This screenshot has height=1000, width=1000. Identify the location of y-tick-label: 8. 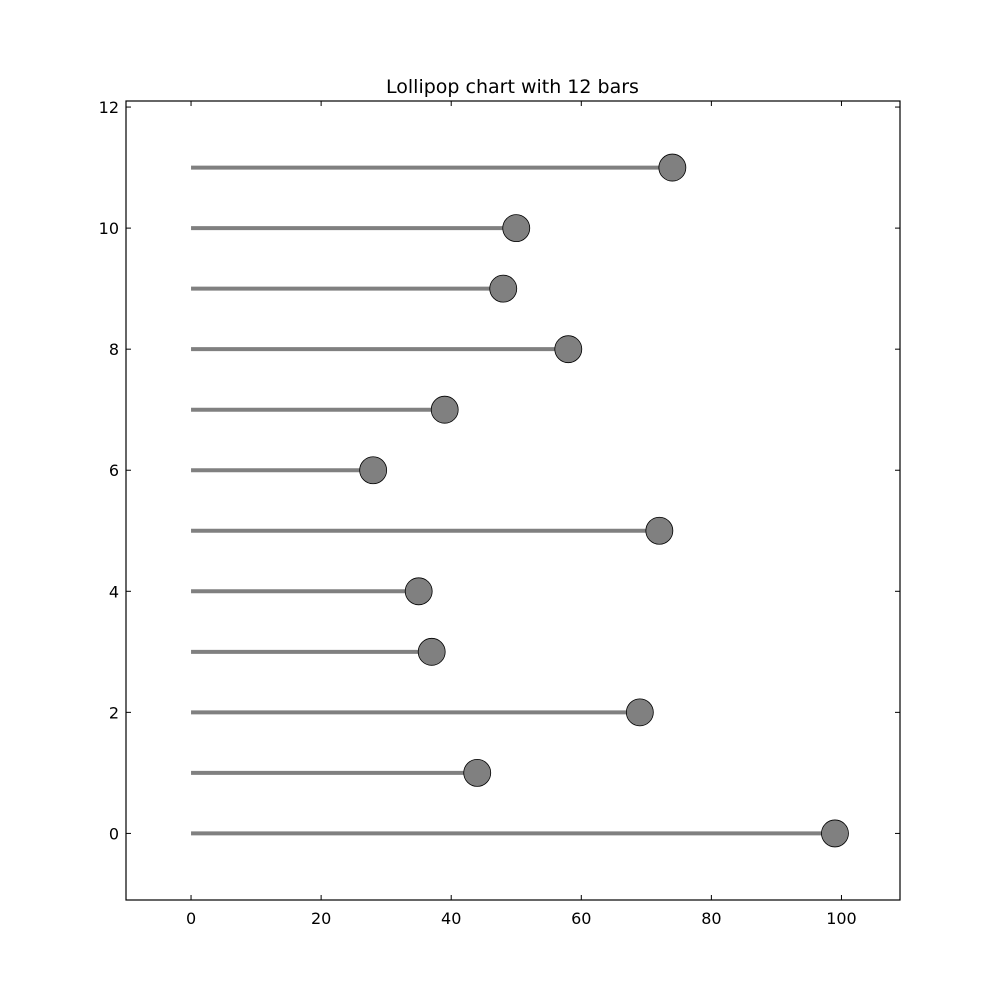
(114, 349).